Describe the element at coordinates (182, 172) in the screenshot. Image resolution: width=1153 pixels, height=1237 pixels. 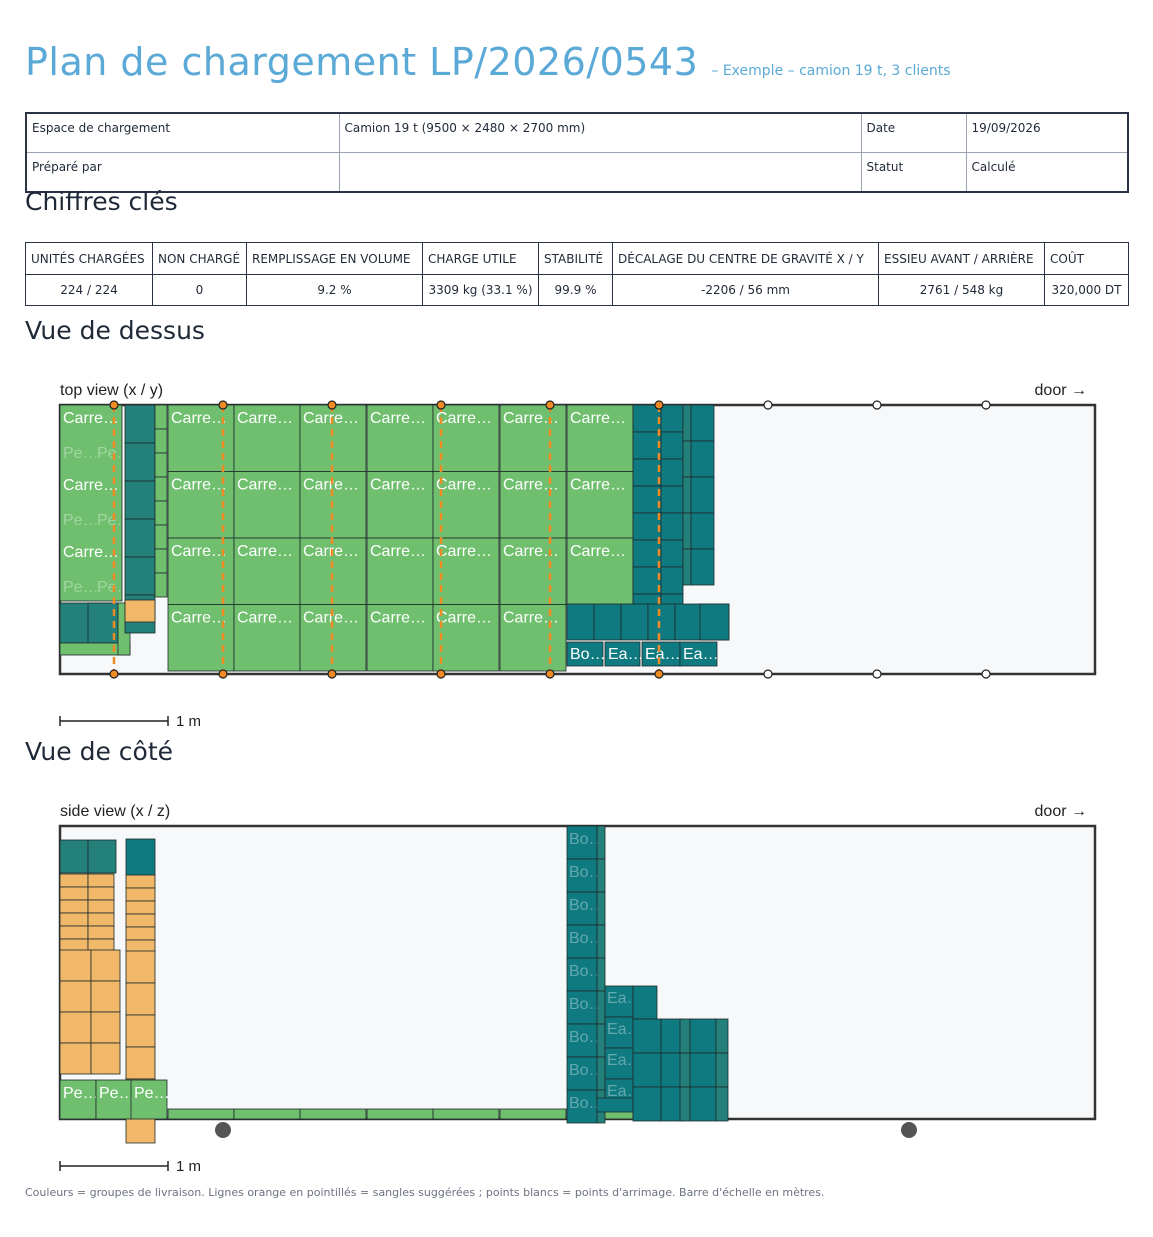
I see `info-label: Préparé par` at that location.